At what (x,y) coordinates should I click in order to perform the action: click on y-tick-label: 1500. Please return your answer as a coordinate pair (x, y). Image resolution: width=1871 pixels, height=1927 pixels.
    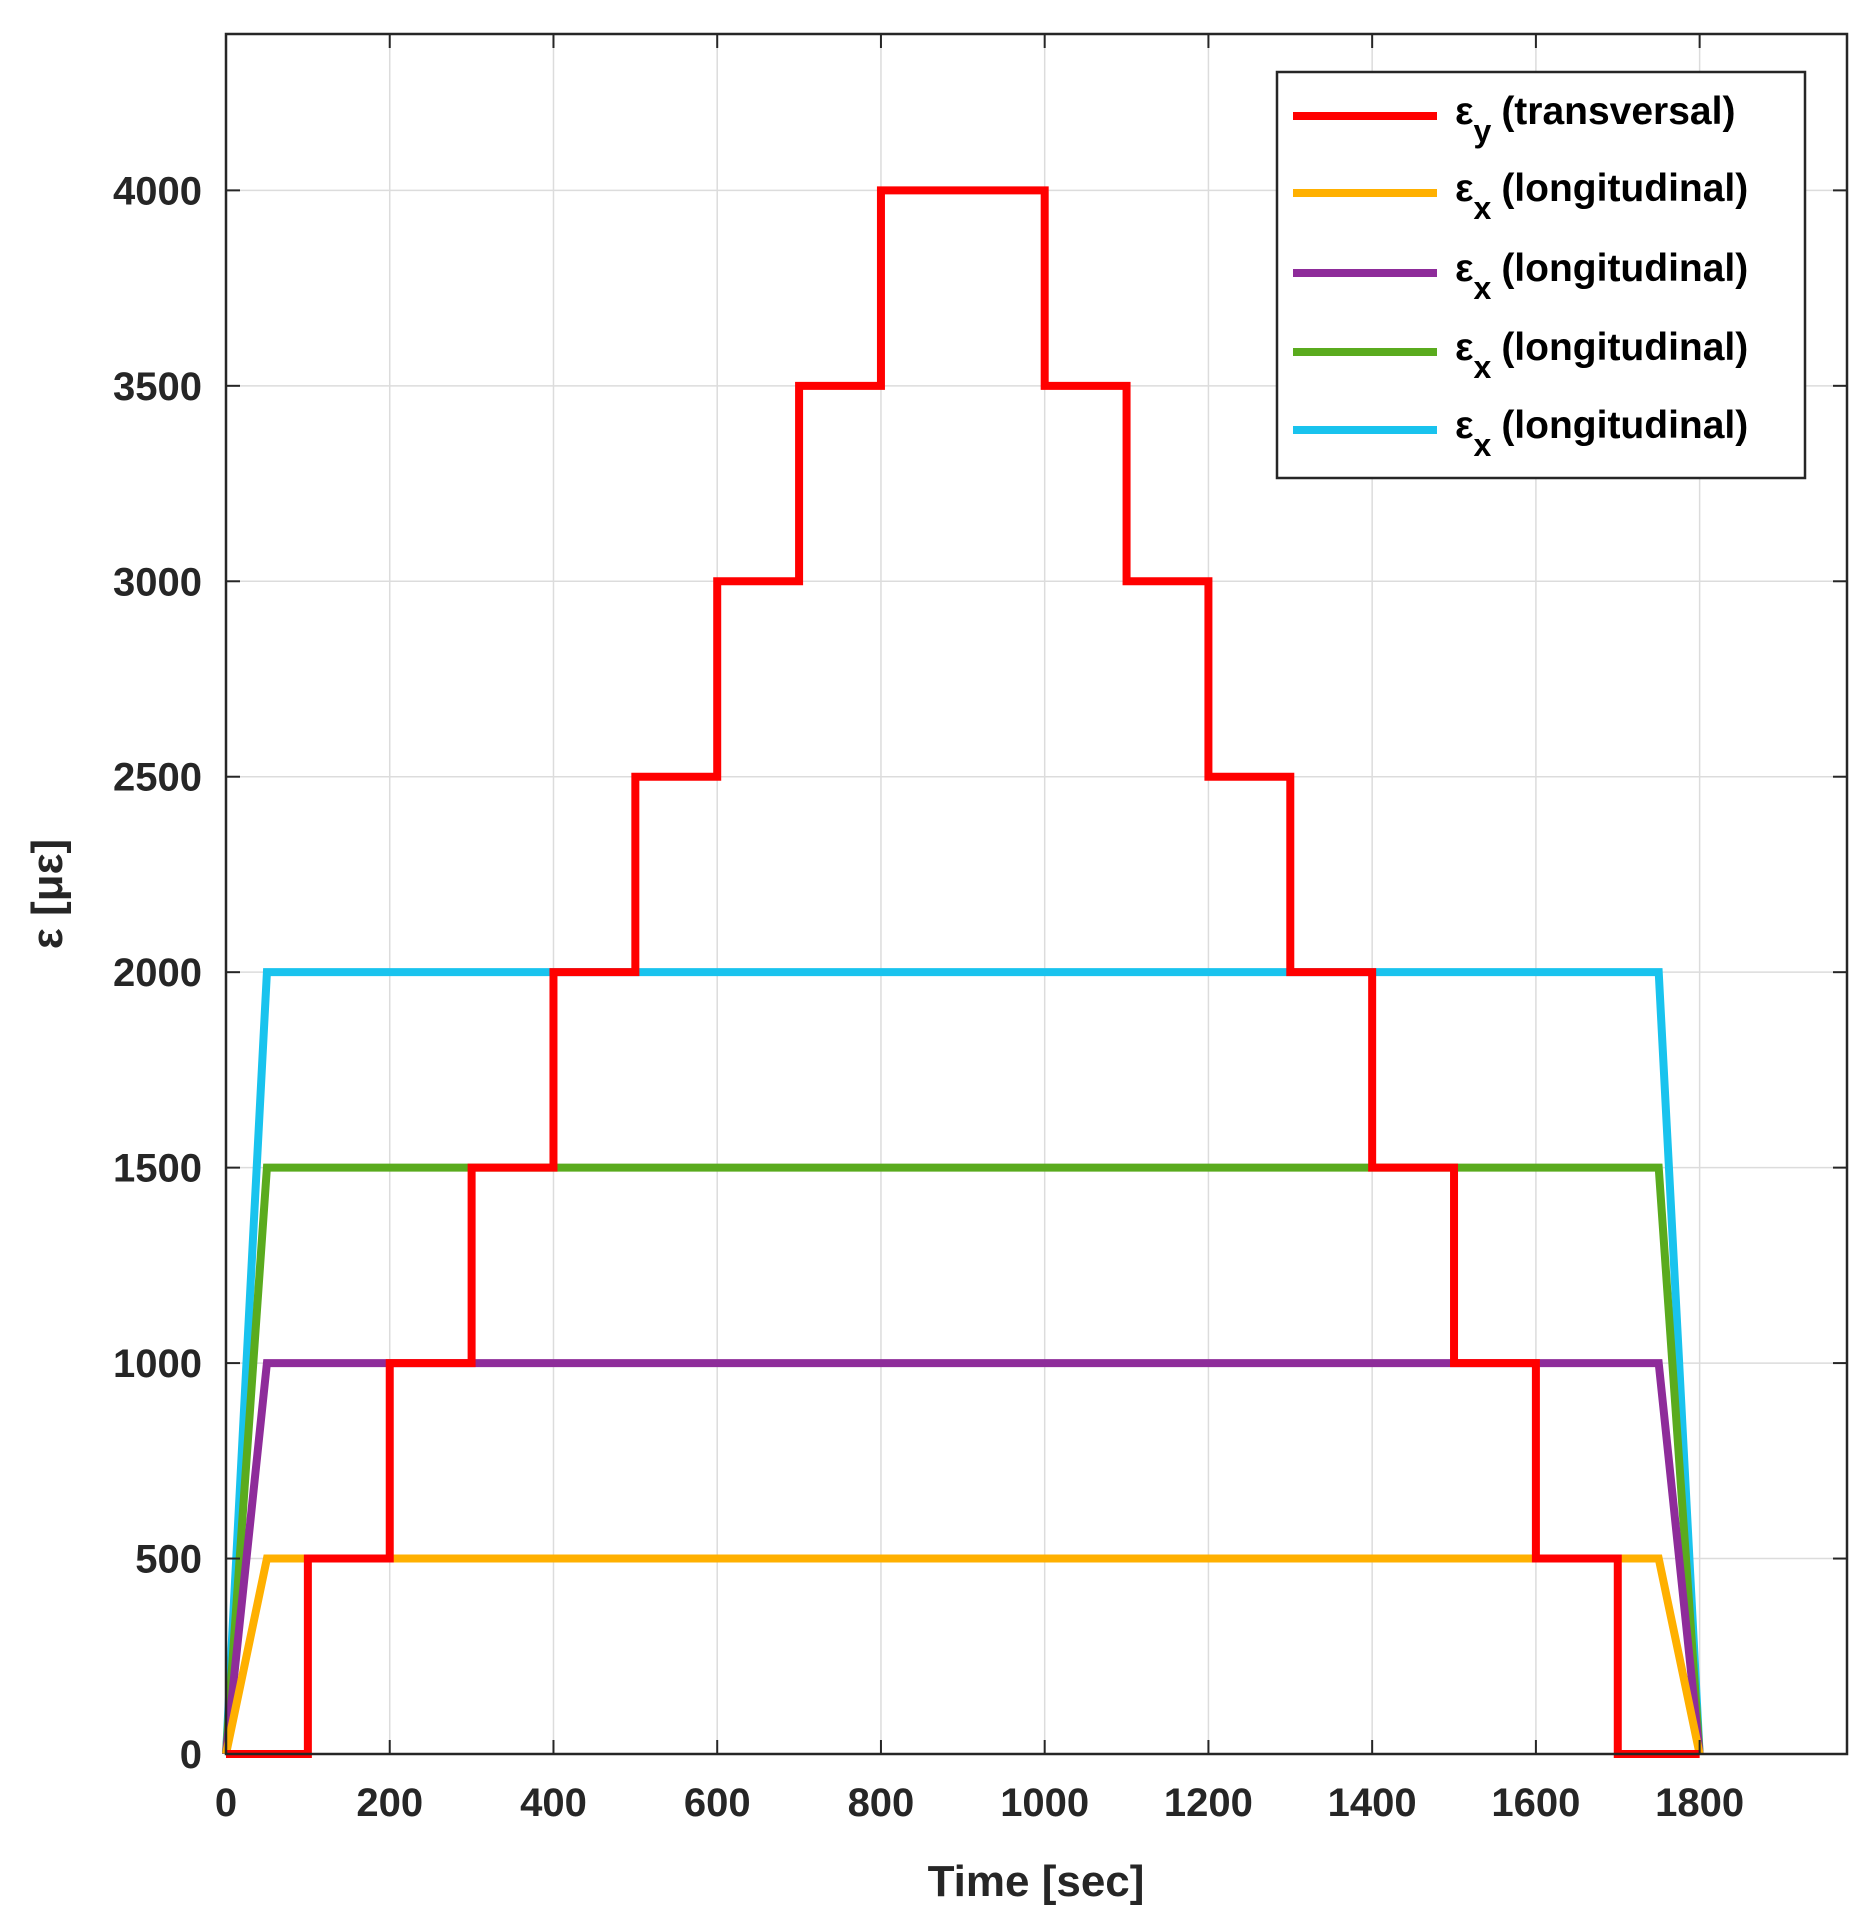
    Looking at the image, I should click on (157, 1169).